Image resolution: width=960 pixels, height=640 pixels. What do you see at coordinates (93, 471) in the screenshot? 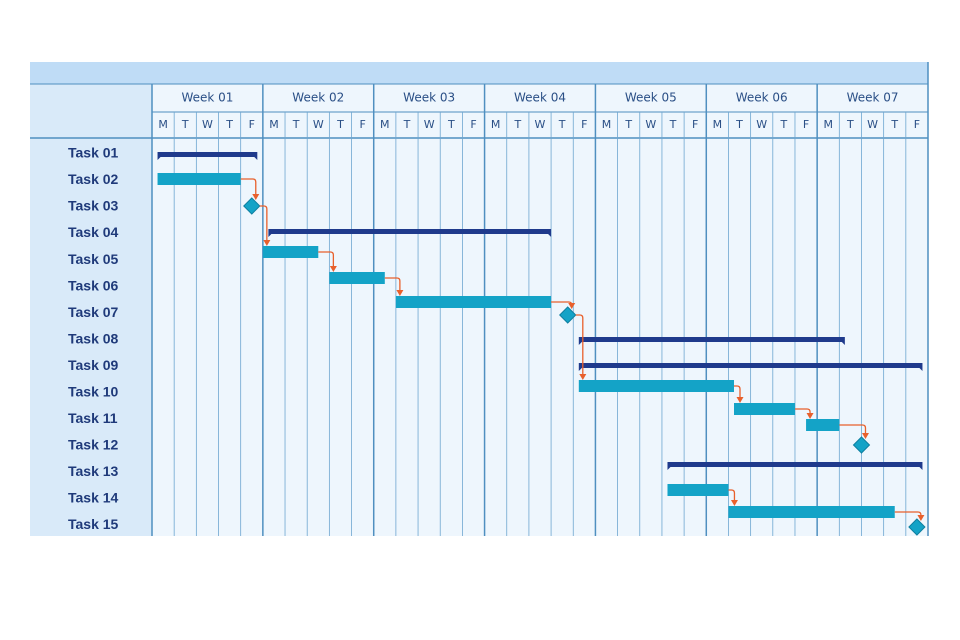
I see `task-label: Task 13` at bounding box center [93, 471].